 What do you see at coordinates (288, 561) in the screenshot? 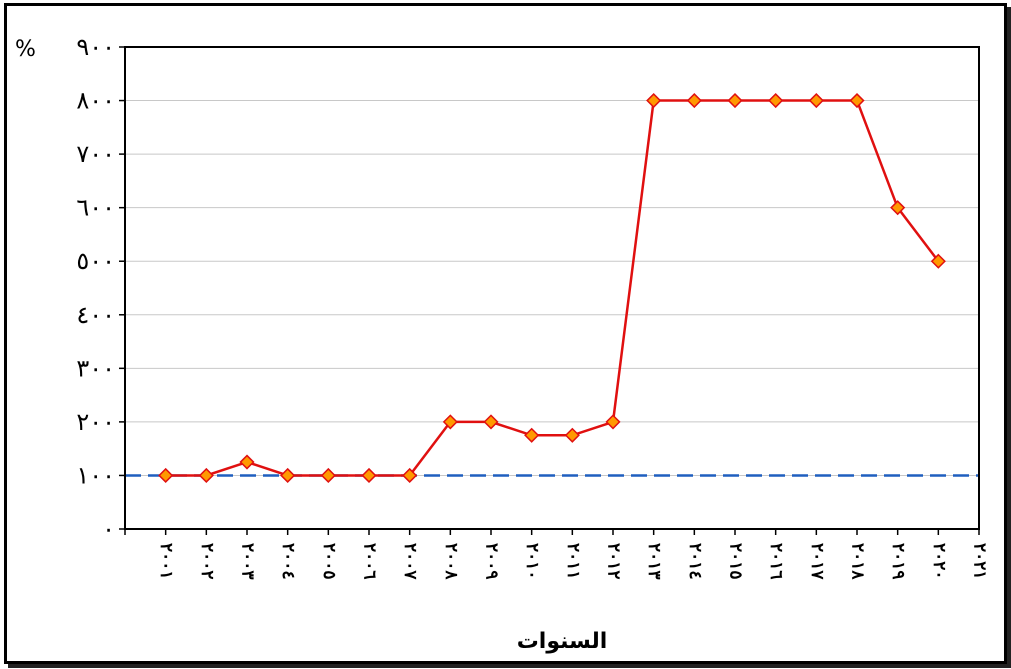
I see `x-tick-label-3: ٢٠٠٤` at bounding box center [288, 561].